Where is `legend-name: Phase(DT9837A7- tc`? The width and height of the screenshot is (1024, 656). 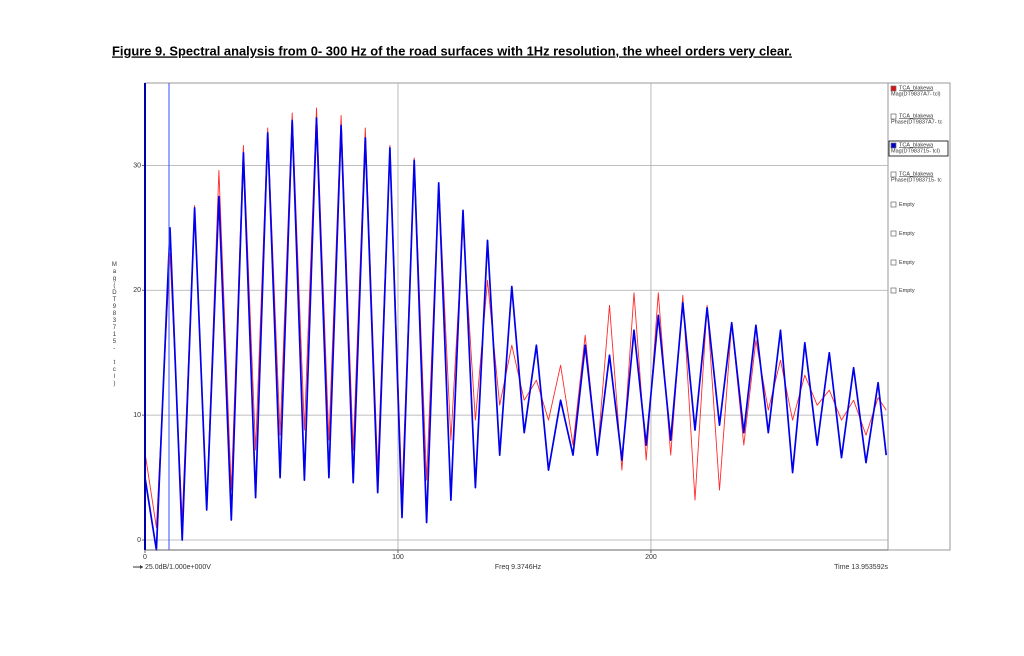 legend-name: Phase(DT9837A7- tc is located at coordinates (917, 122).